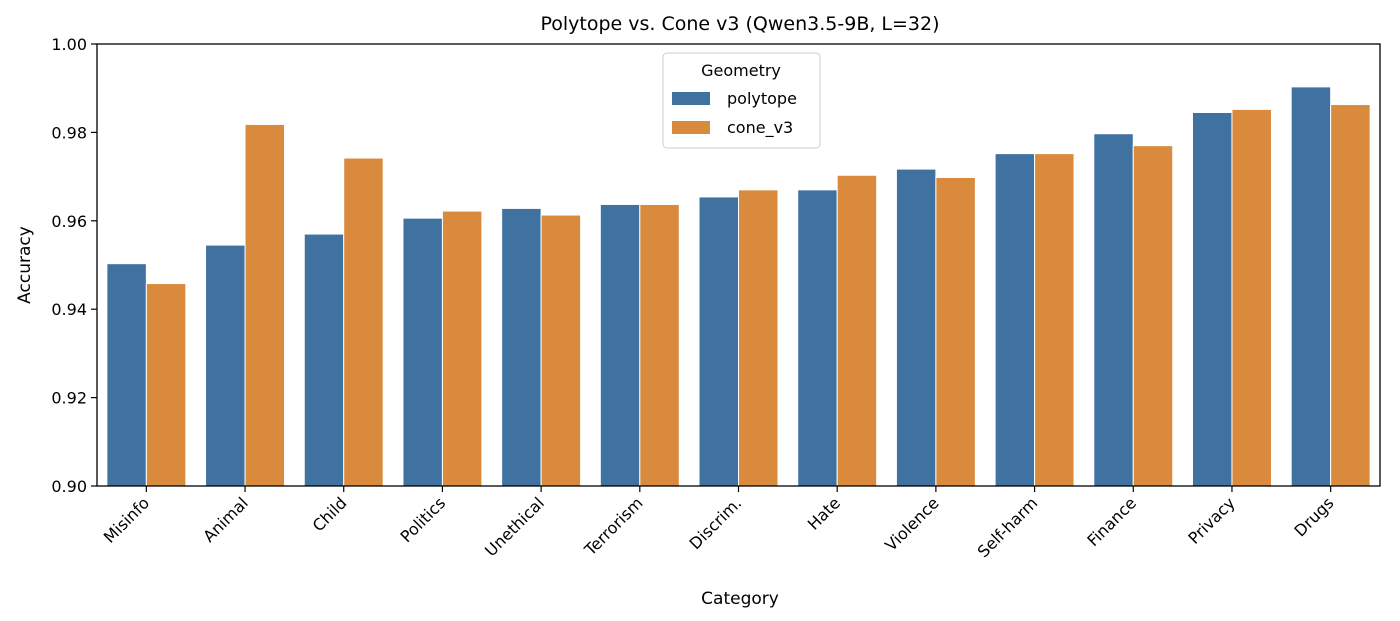 This screenshot has width=1400, height=621. What do you see at coordinates (166, 385) in the screenshot?
I see `bar-cone-v3-misinfo` at bounding box center [166, 385].